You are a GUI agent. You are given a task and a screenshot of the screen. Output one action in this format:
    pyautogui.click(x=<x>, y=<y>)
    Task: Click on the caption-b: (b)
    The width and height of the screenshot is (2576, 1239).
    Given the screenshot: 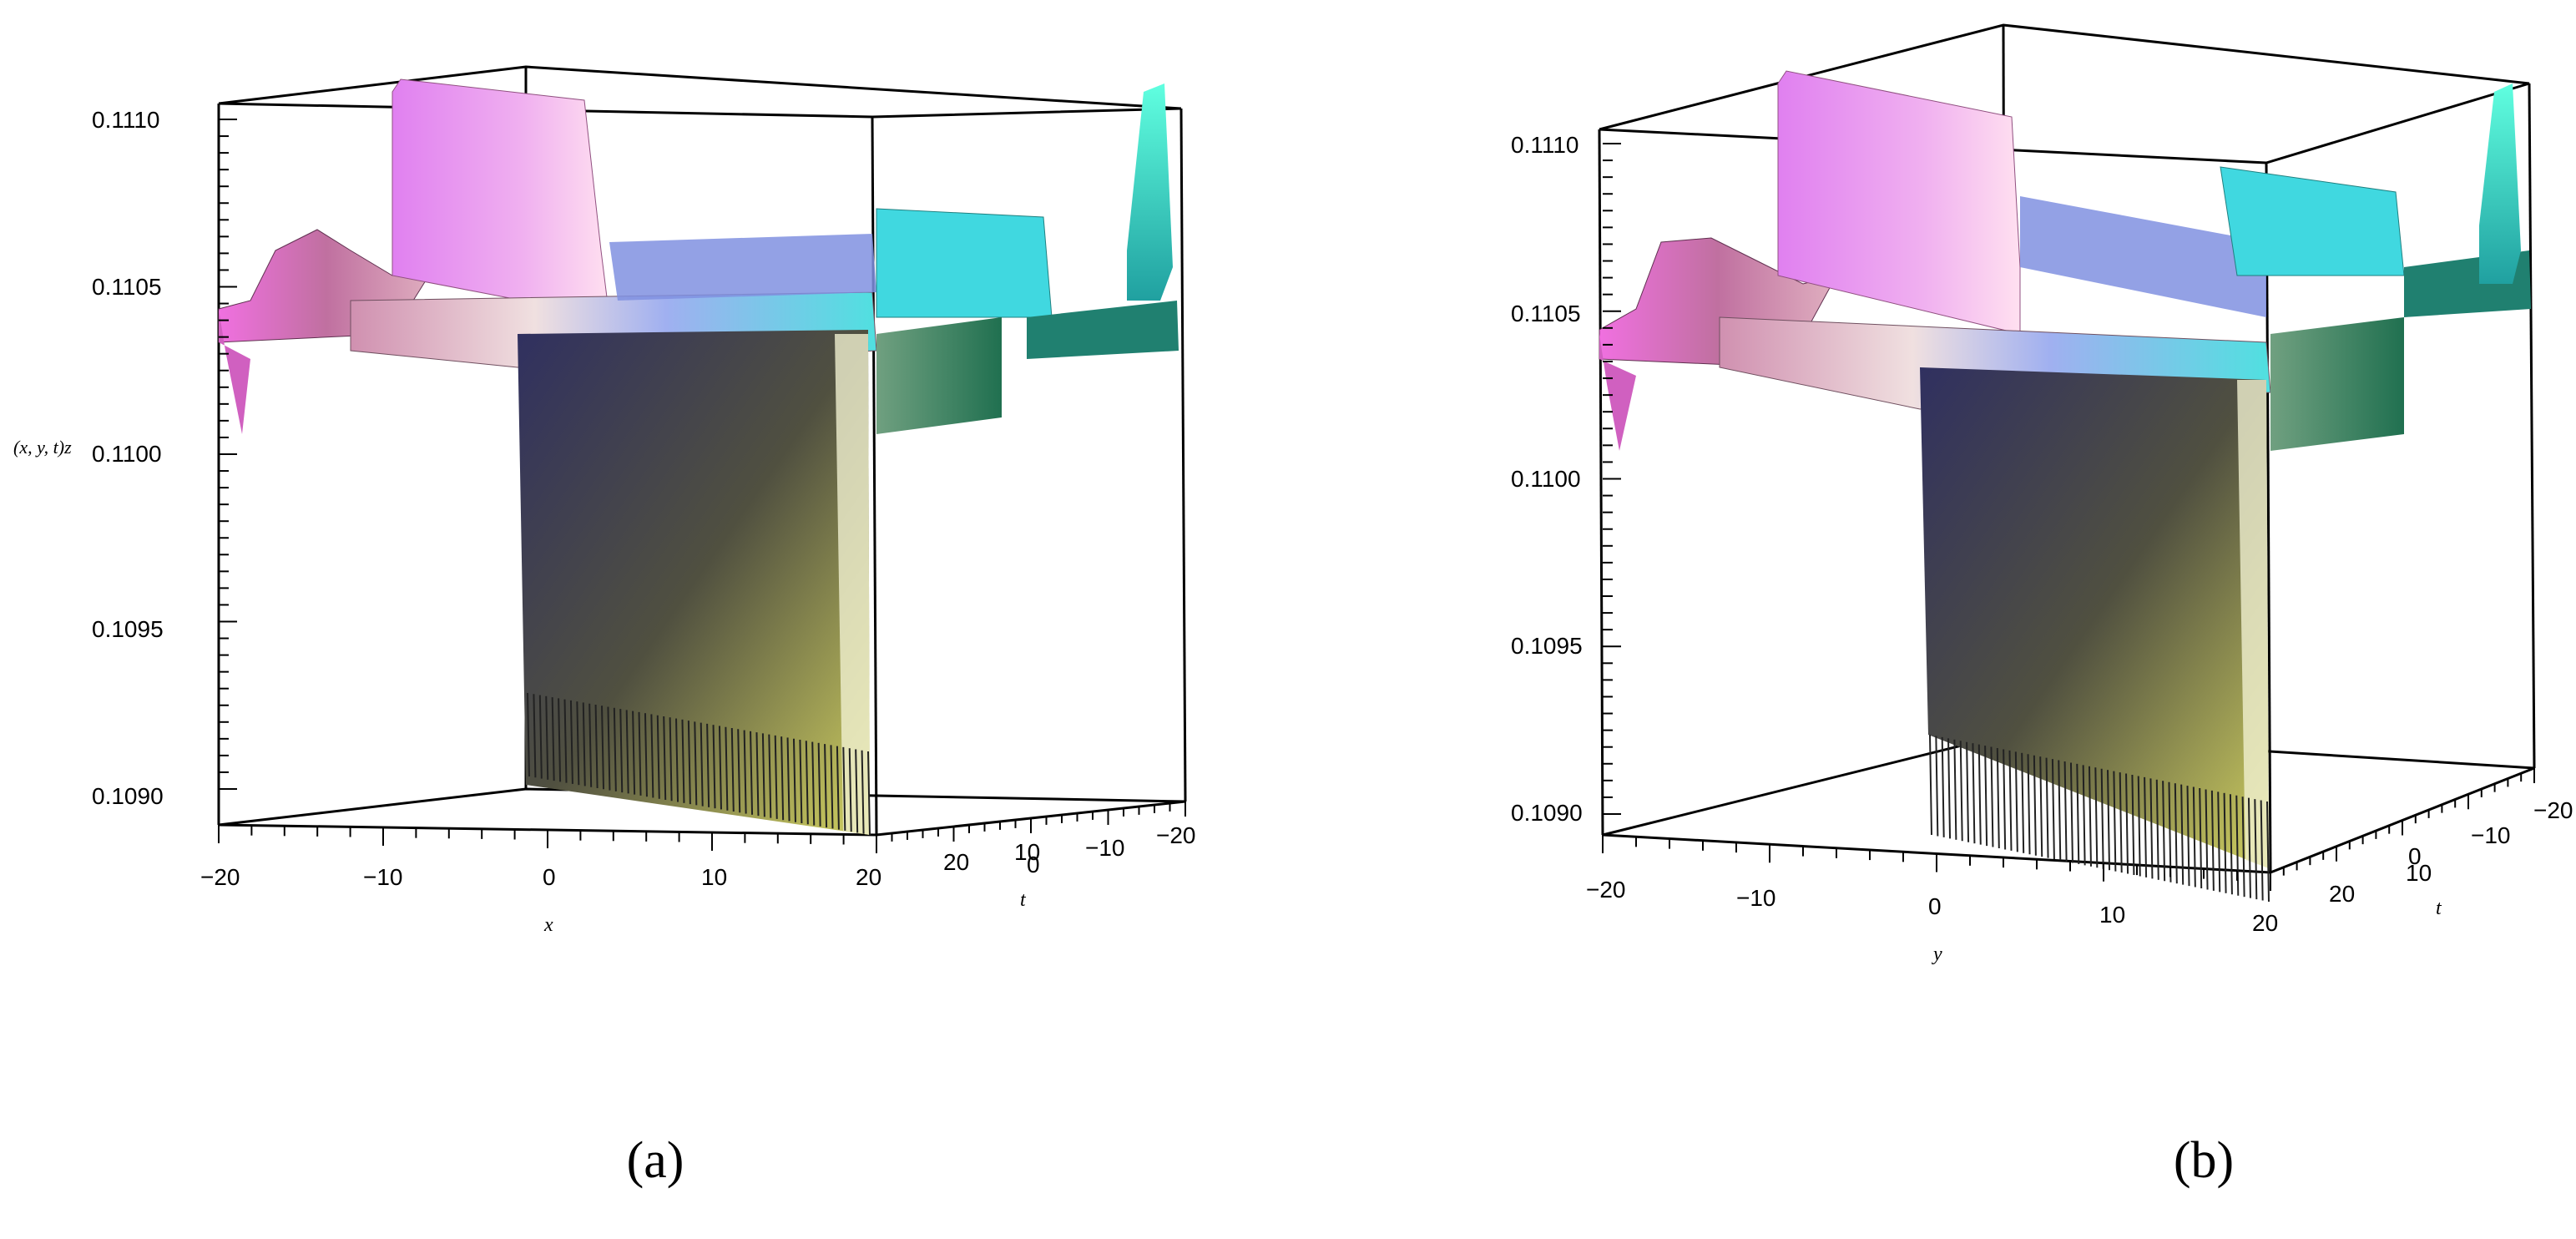 What is the action you would take?
    pyautogui.click(x=2204, y=1160)
    